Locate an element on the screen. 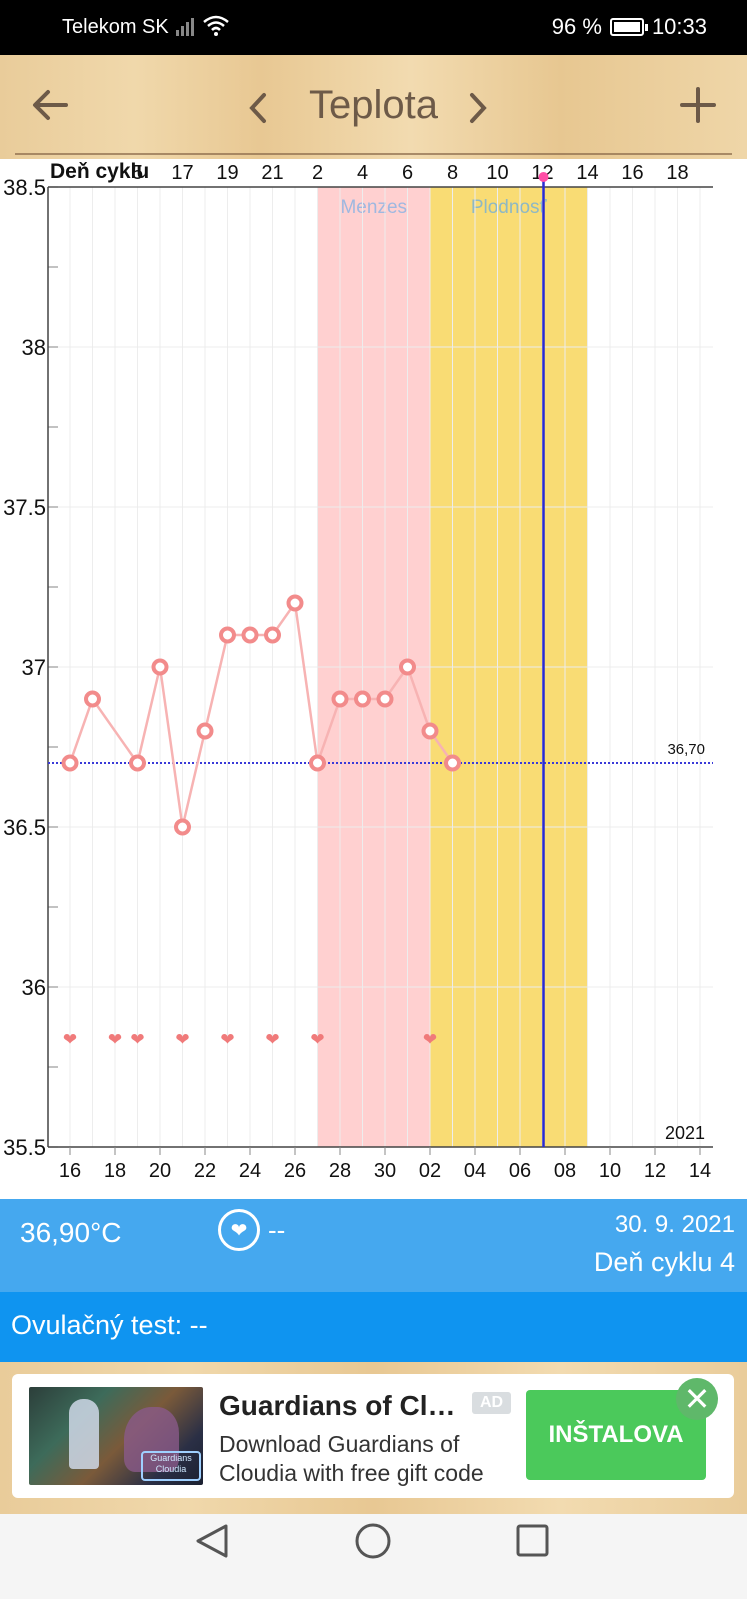 The width and height of the screenshot is (747, 1604). x-tick-label: 22 is located at coordinates (205, 1171).